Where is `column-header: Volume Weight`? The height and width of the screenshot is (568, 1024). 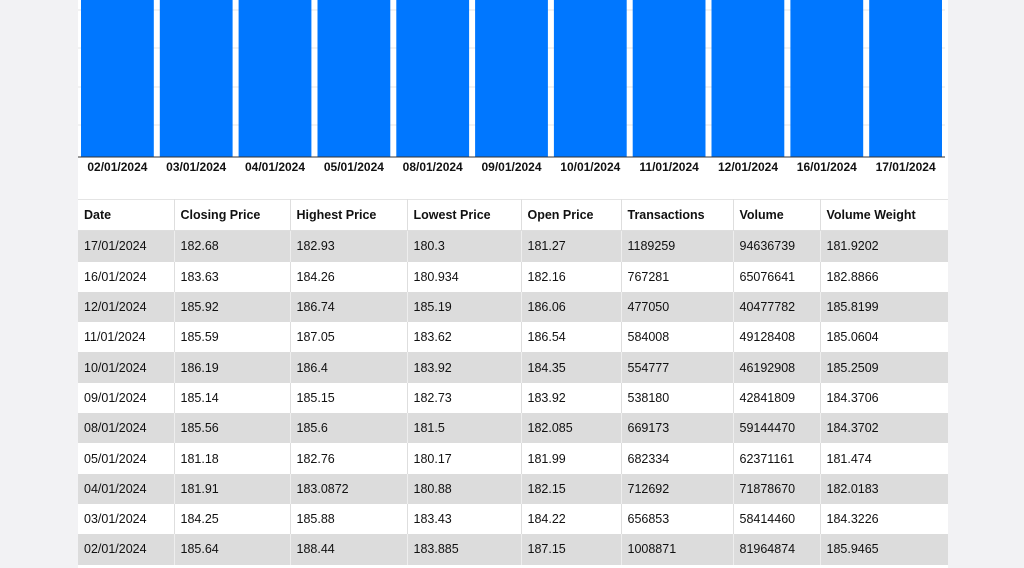 column-header: Volume Weight is located at coordinates (884, 215).